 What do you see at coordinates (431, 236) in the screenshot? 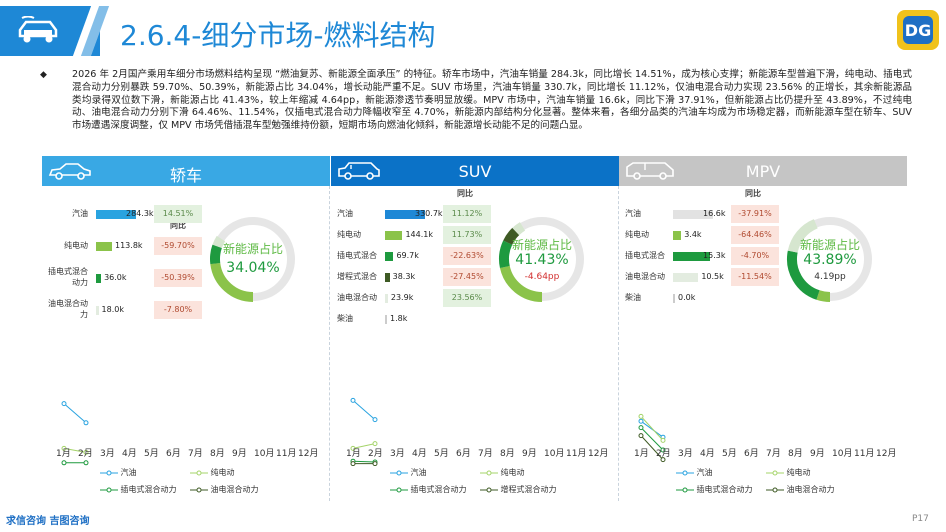
I see `fuel-row: 纯电动 144.1k 11.73%` at bounding box center [431, 236].